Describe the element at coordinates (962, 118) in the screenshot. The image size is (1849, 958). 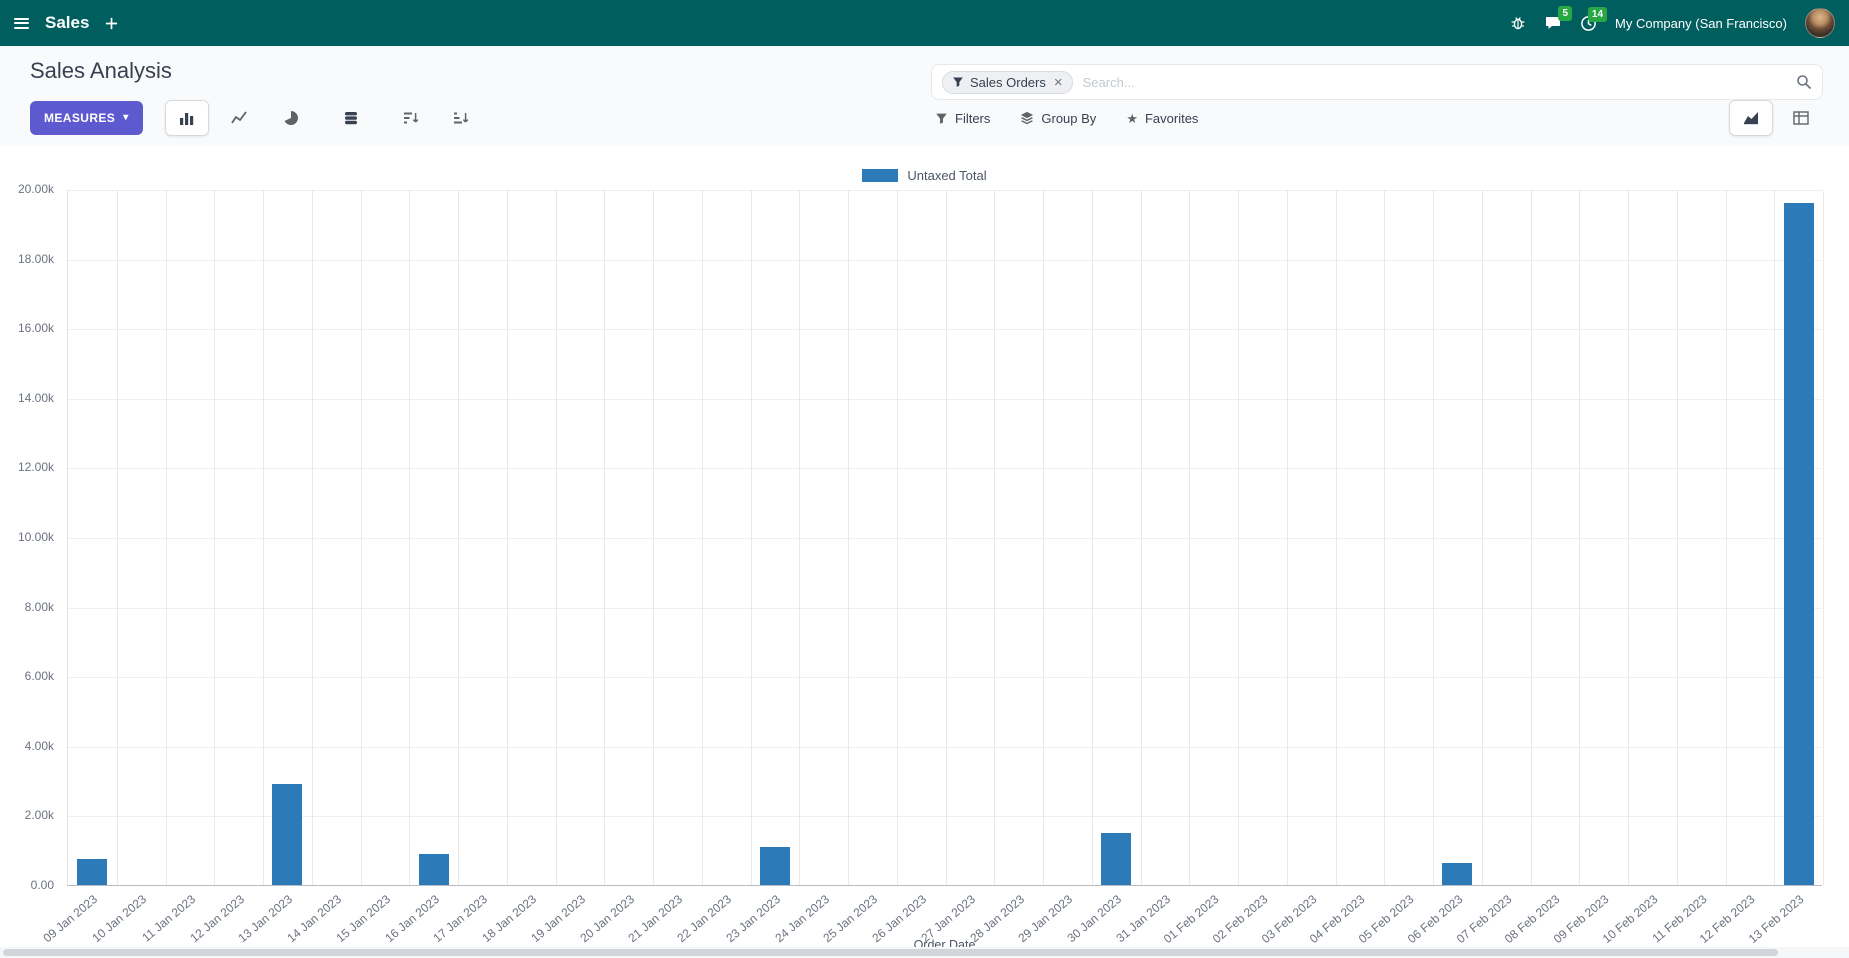
I see `filters-button: Filters` at that location.